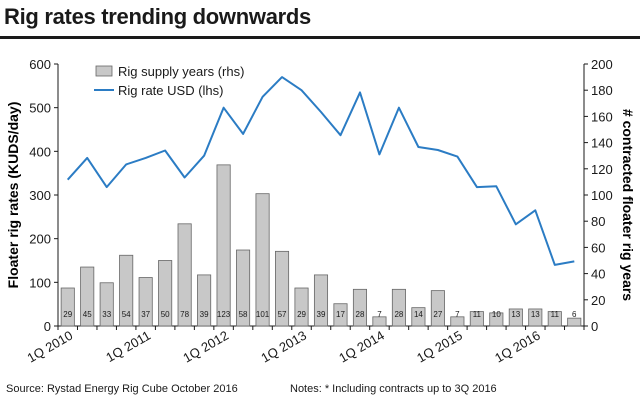 The image size is (640, 400). Describe the element at coordinates (40, 108) in the screenshot. I see `y-left-tick-label: 500` at that location.